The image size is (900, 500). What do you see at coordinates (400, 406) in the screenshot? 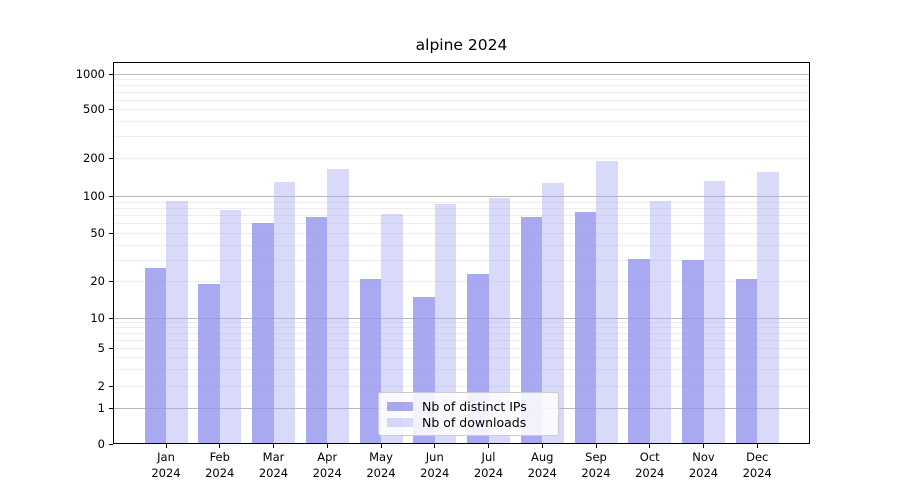
I see `legend-swatch-distinct-ips` at bounding box center [400, 406].